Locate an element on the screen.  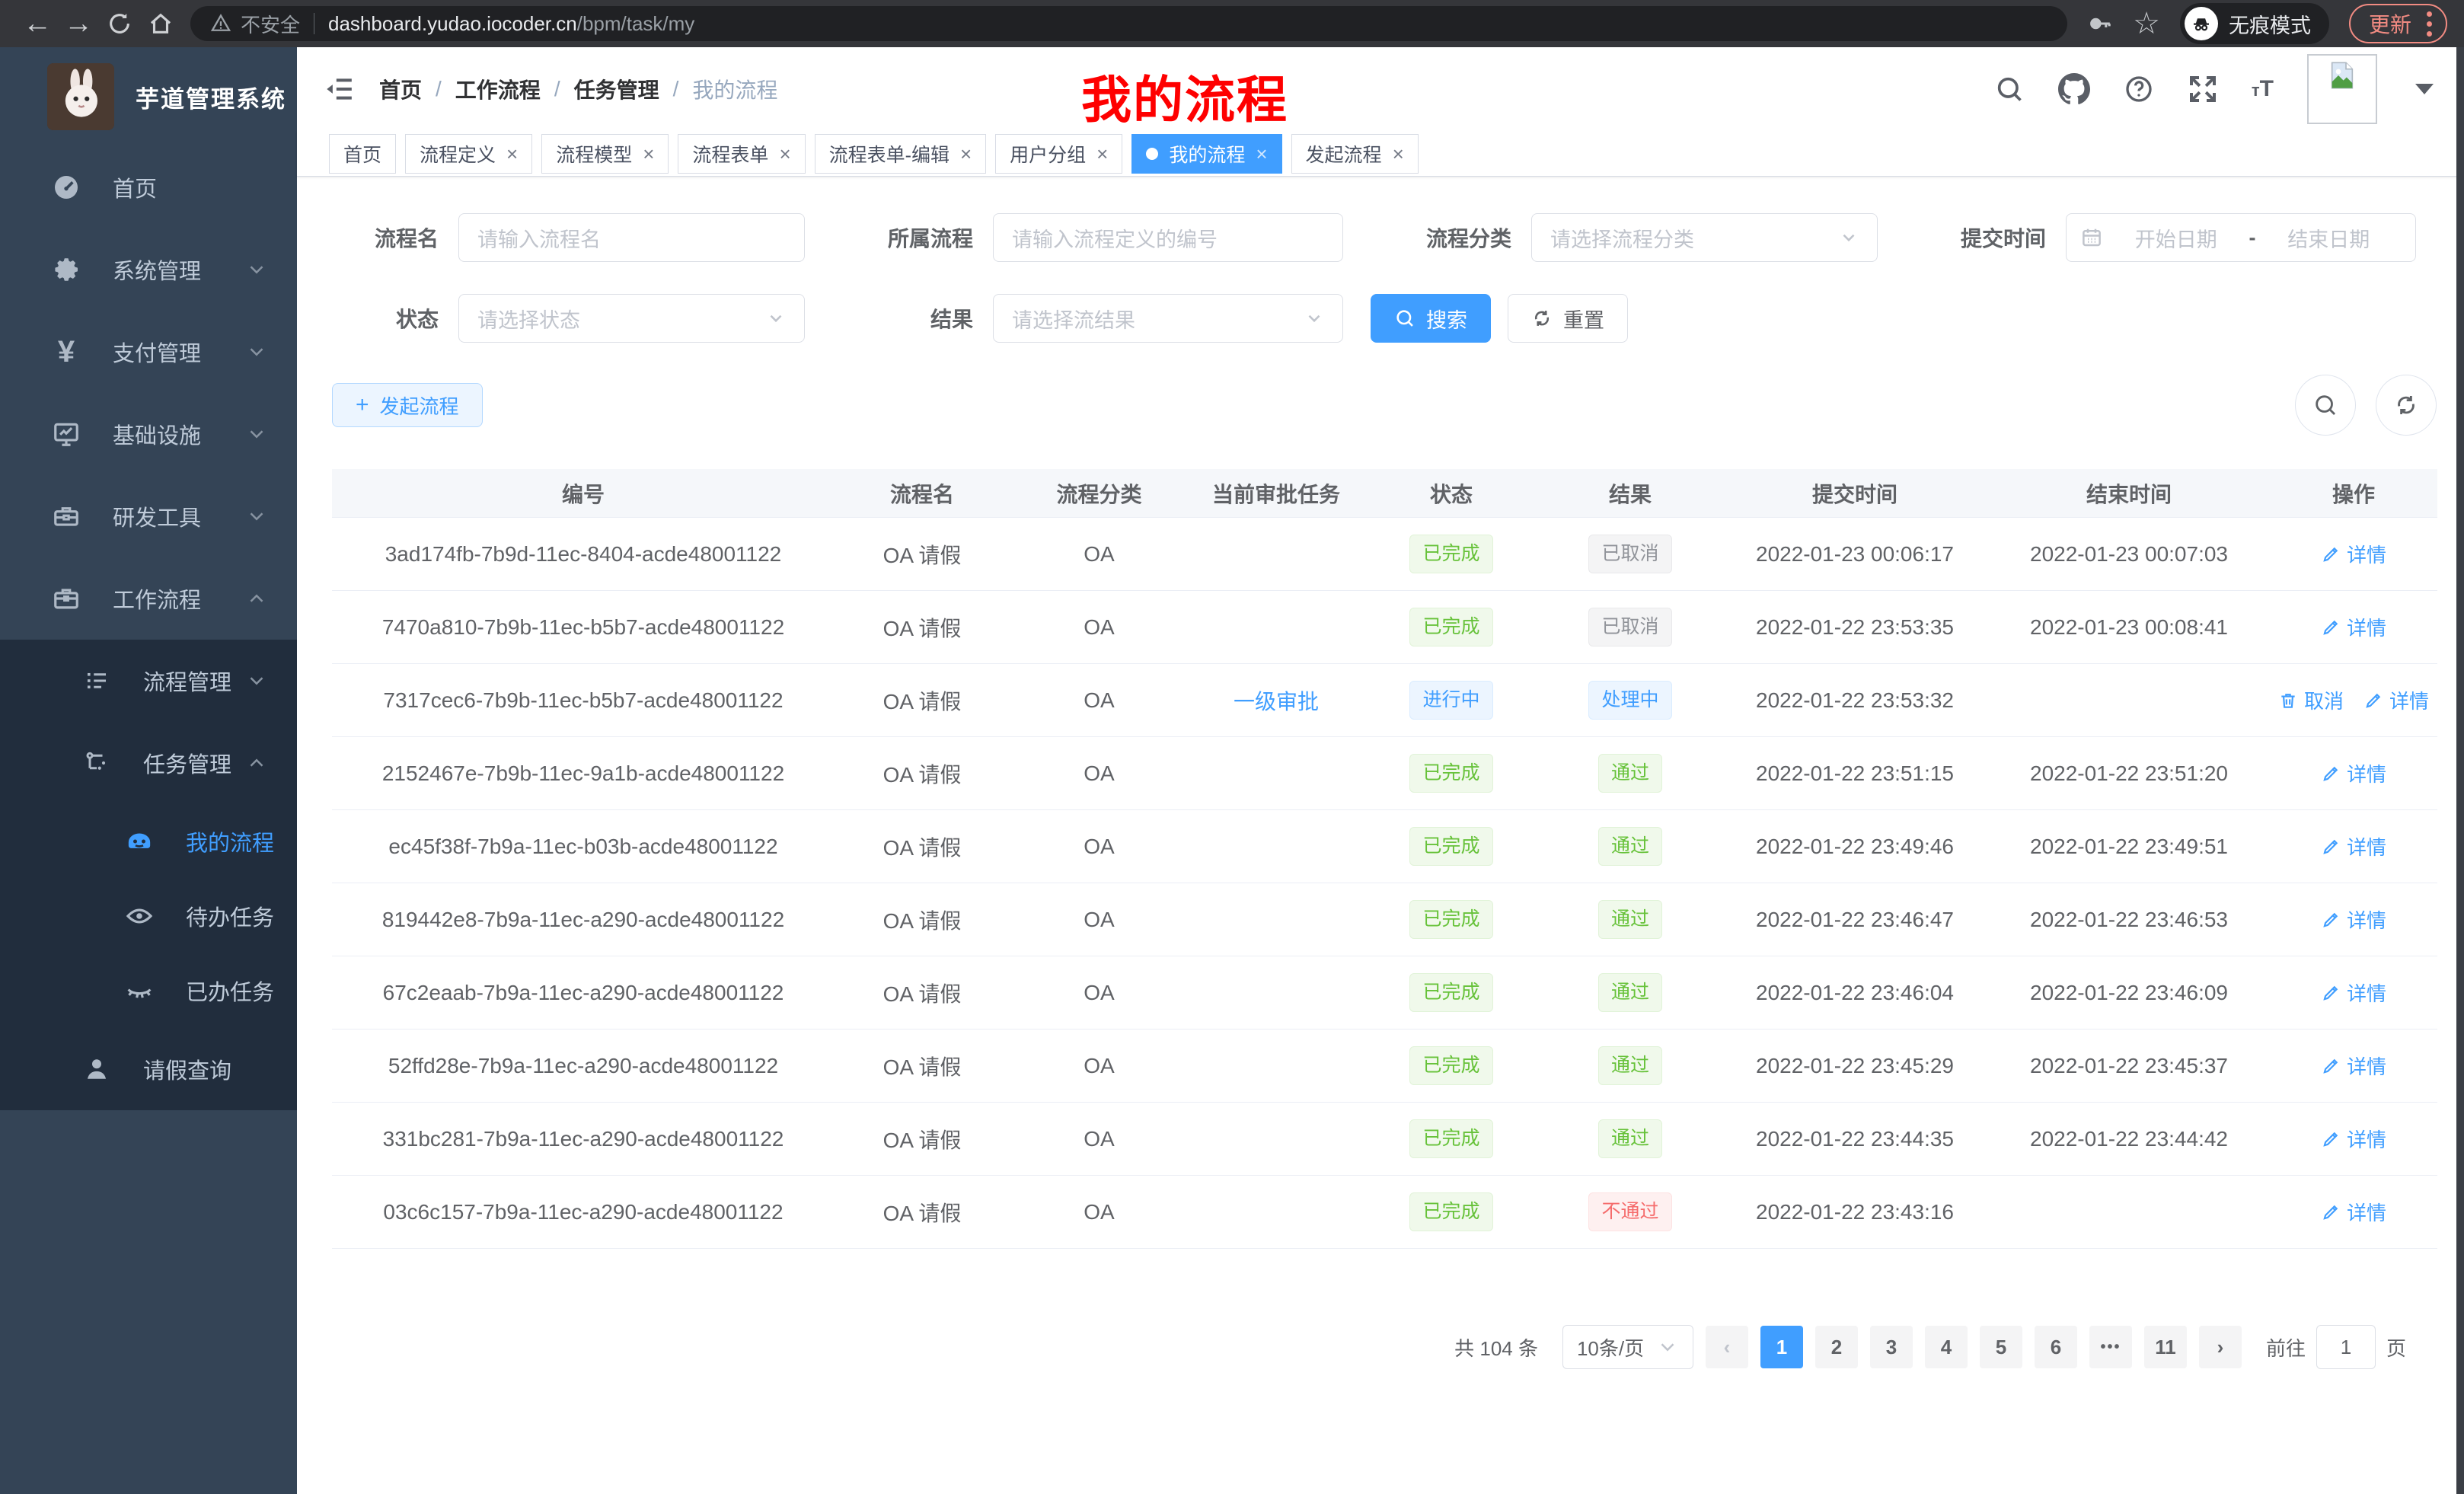
tab-home: 首页 is located at coordinates (363, 153).